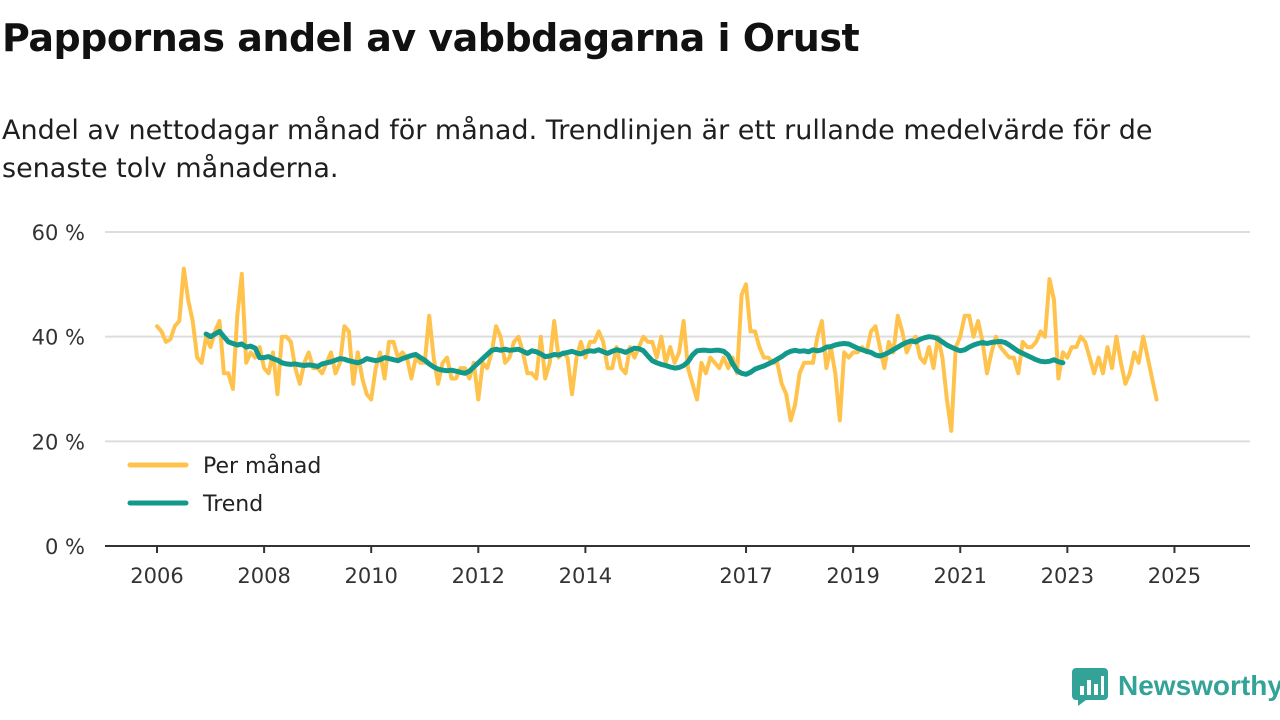 The height and width of the screenshot is (720, 1280). What do you see at coordinates (1090, 687) in the screenshot?
I see `newsworthy-logo-icon` at bounding box center [1090, 687].